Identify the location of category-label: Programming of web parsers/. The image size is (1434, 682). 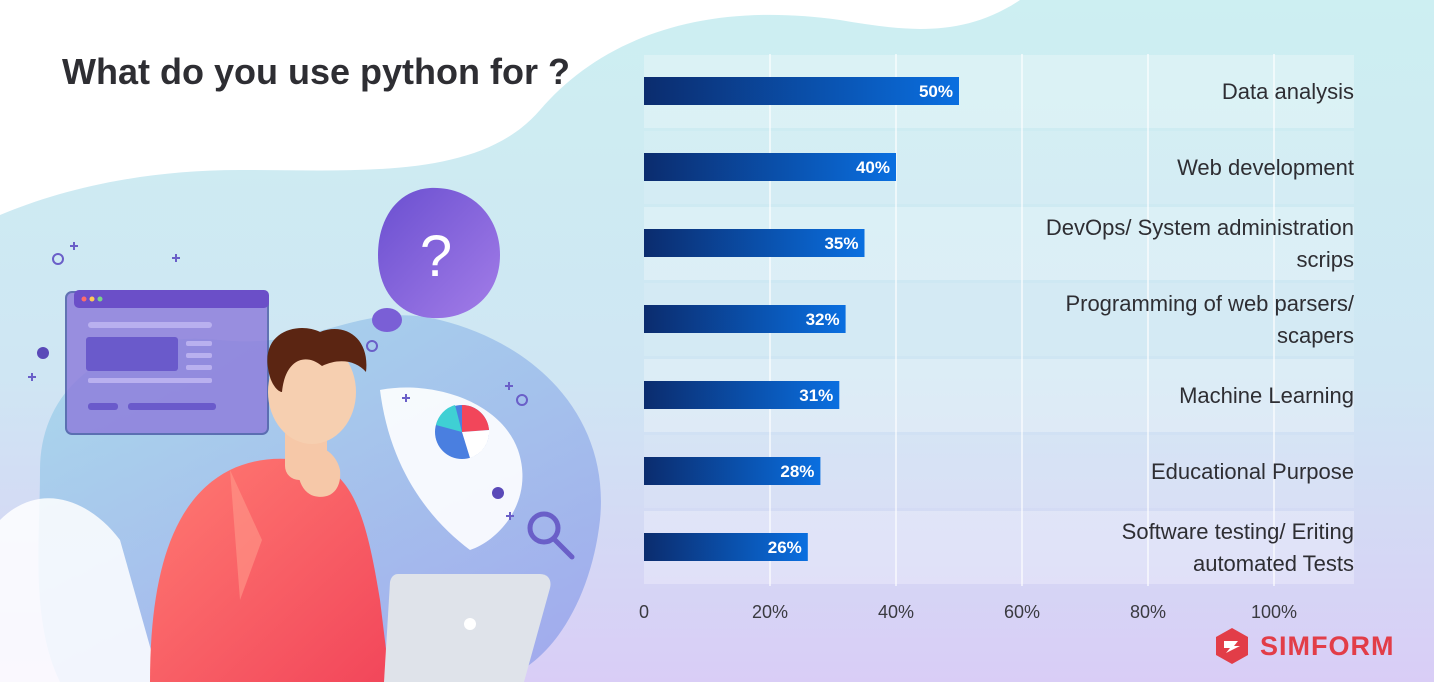
(1209, 303).